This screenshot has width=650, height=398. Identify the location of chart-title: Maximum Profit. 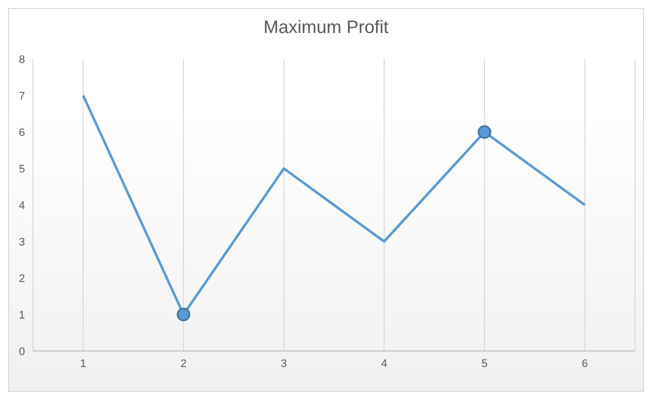
(326, 27).